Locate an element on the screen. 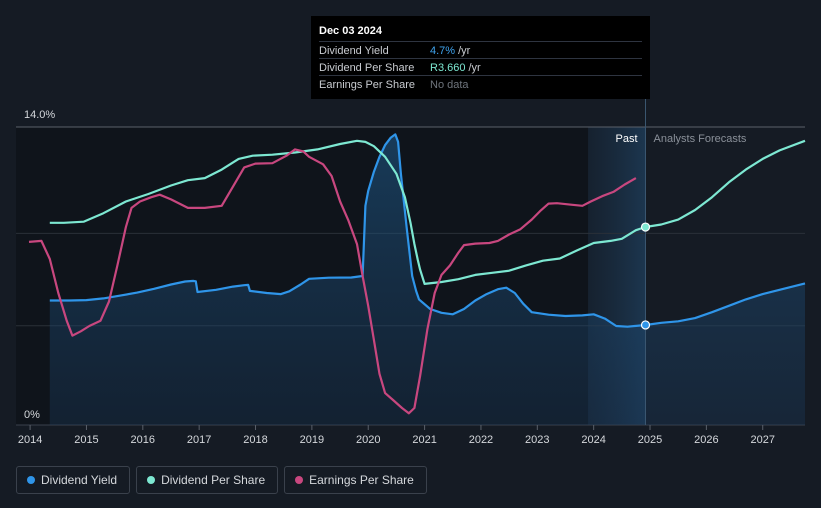 The height and width of the screenshot is (508, 821). x-tick-label: 2016 is located at coordinates (143, 440).